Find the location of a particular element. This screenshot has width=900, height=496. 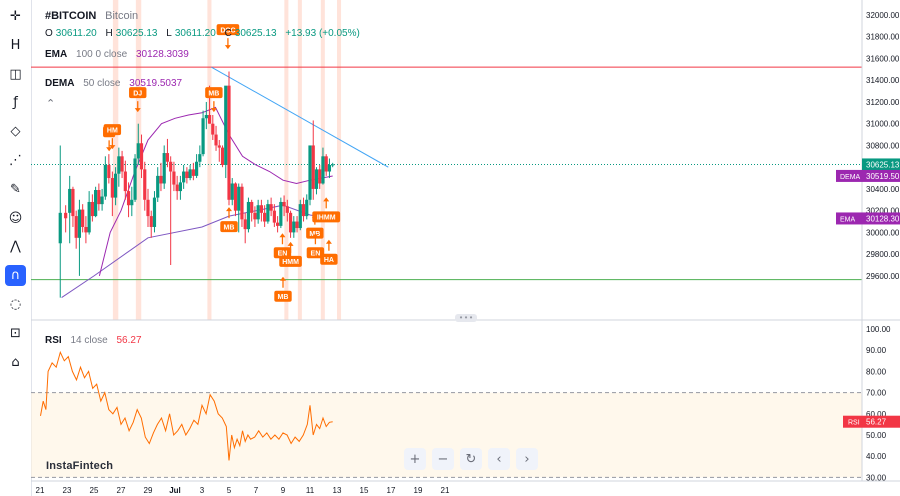

reset-chart-button: ↻ is located at coordinates (471, 459).